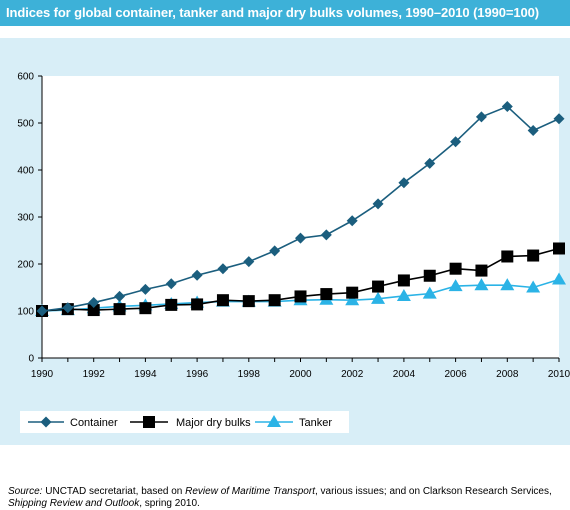 Image resolution: width=570 pixels, height=510 pixels. I want to click on y-tick-label: 600, so click(25, 77).